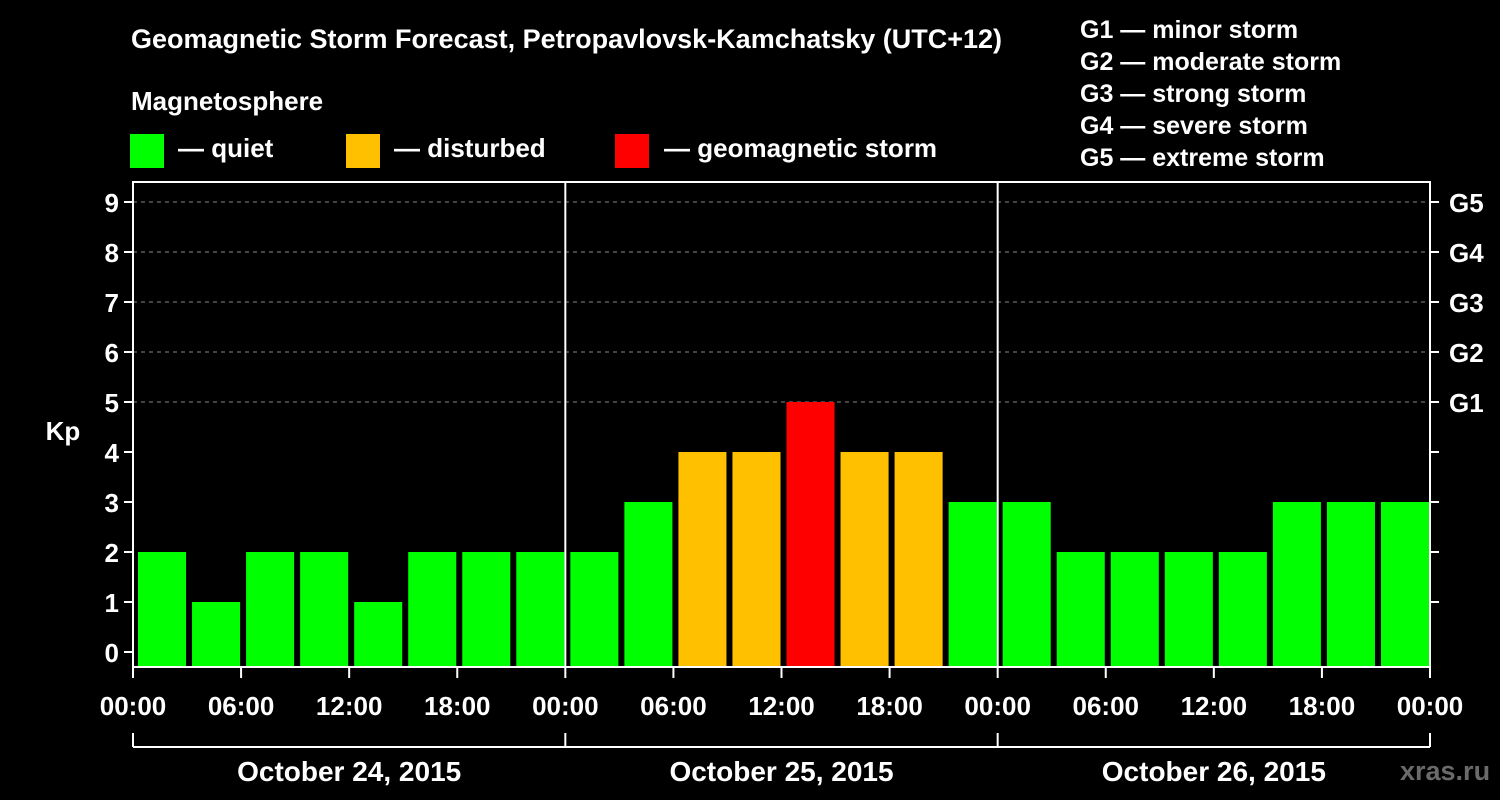 The height and width of the screenshot is (800, 1500). I want to click on date-label: October 26, 2015, so click(1214, 771).